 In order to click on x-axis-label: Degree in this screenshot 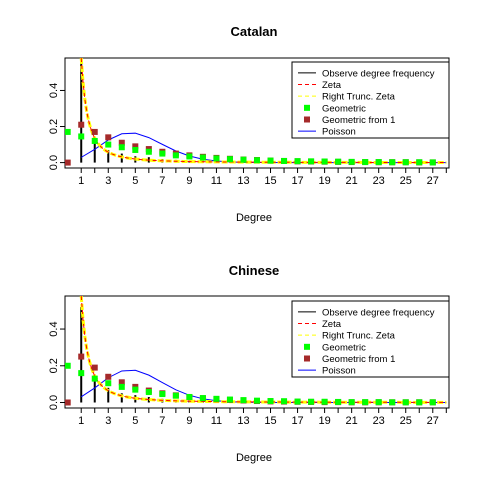, I will do `click(254, 458)`.